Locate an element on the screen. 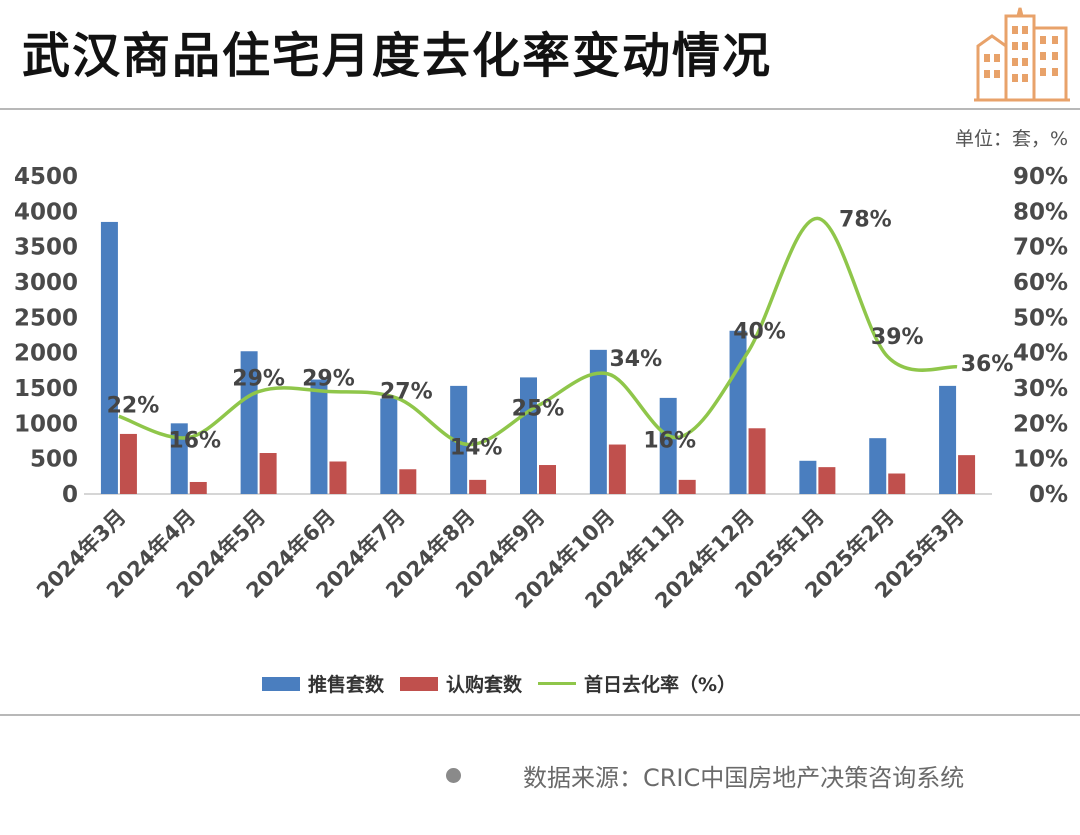 The height and width of the screenshot is (835, 1080). city-buildings-icon is located at coordinates (1022, 54).